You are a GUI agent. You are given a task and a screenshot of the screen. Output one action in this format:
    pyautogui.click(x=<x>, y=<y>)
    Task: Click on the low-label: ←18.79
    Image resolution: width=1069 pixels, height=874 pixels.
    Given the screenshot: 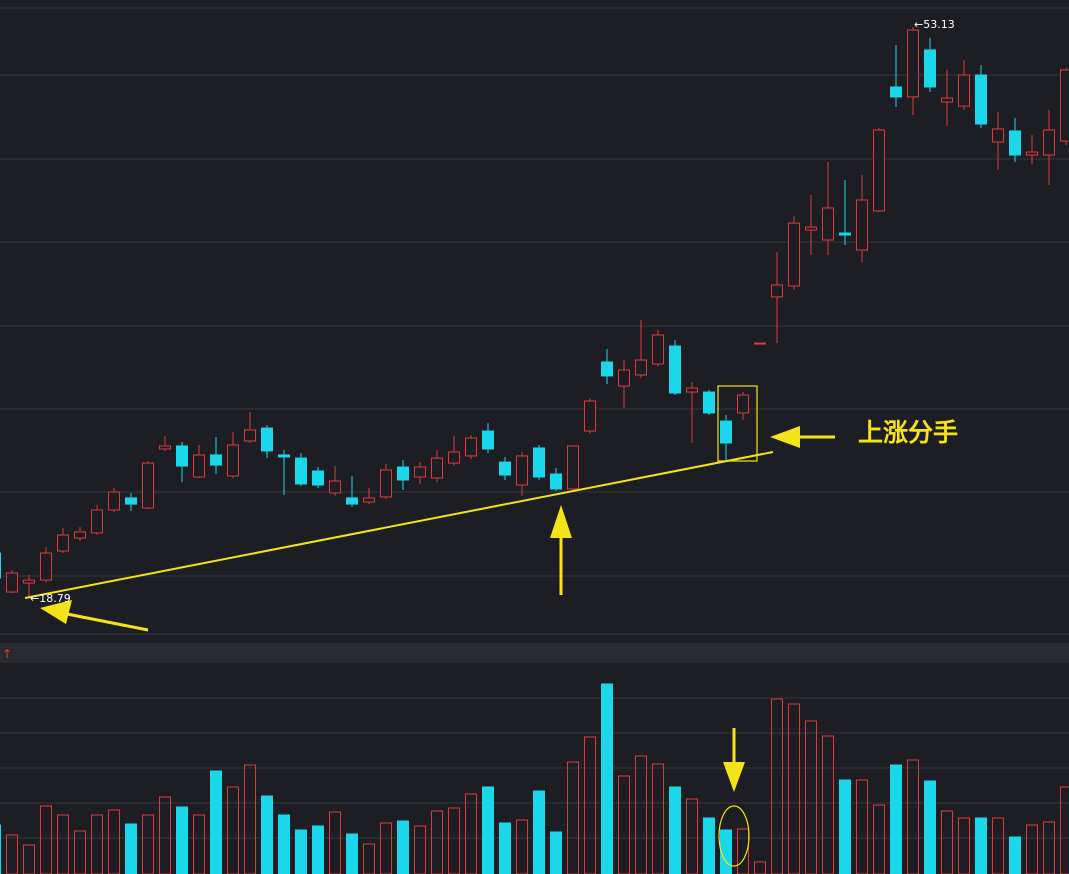 What is the action you would take?
    pyautogui.click(x=50, y=598)
    